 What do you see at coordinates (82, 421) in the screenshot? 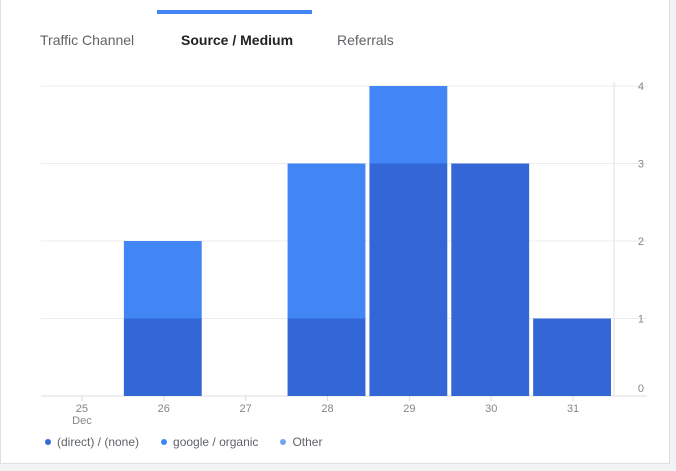
I see `x-tick-sublabel: Dec` at bounding box center [82, 421].